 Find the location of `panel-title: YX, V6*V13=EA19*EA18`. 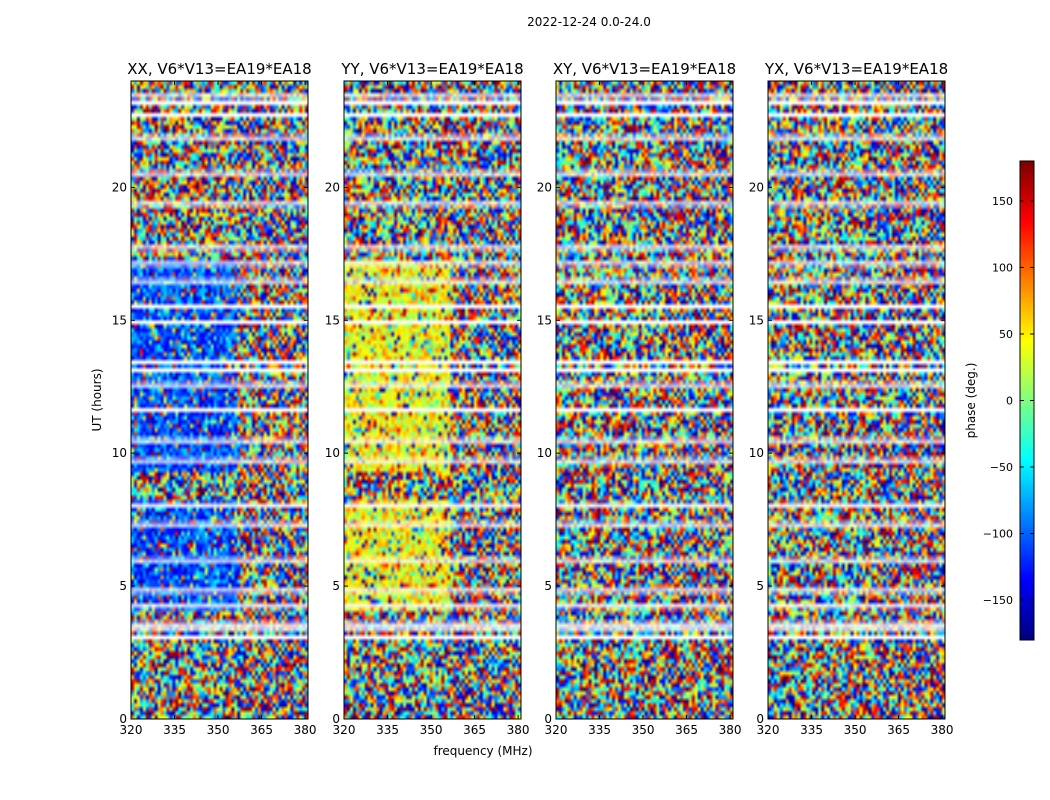

panel-title: YX, V6*V13=EA19*EA18 is located at coordinates (856, 69).